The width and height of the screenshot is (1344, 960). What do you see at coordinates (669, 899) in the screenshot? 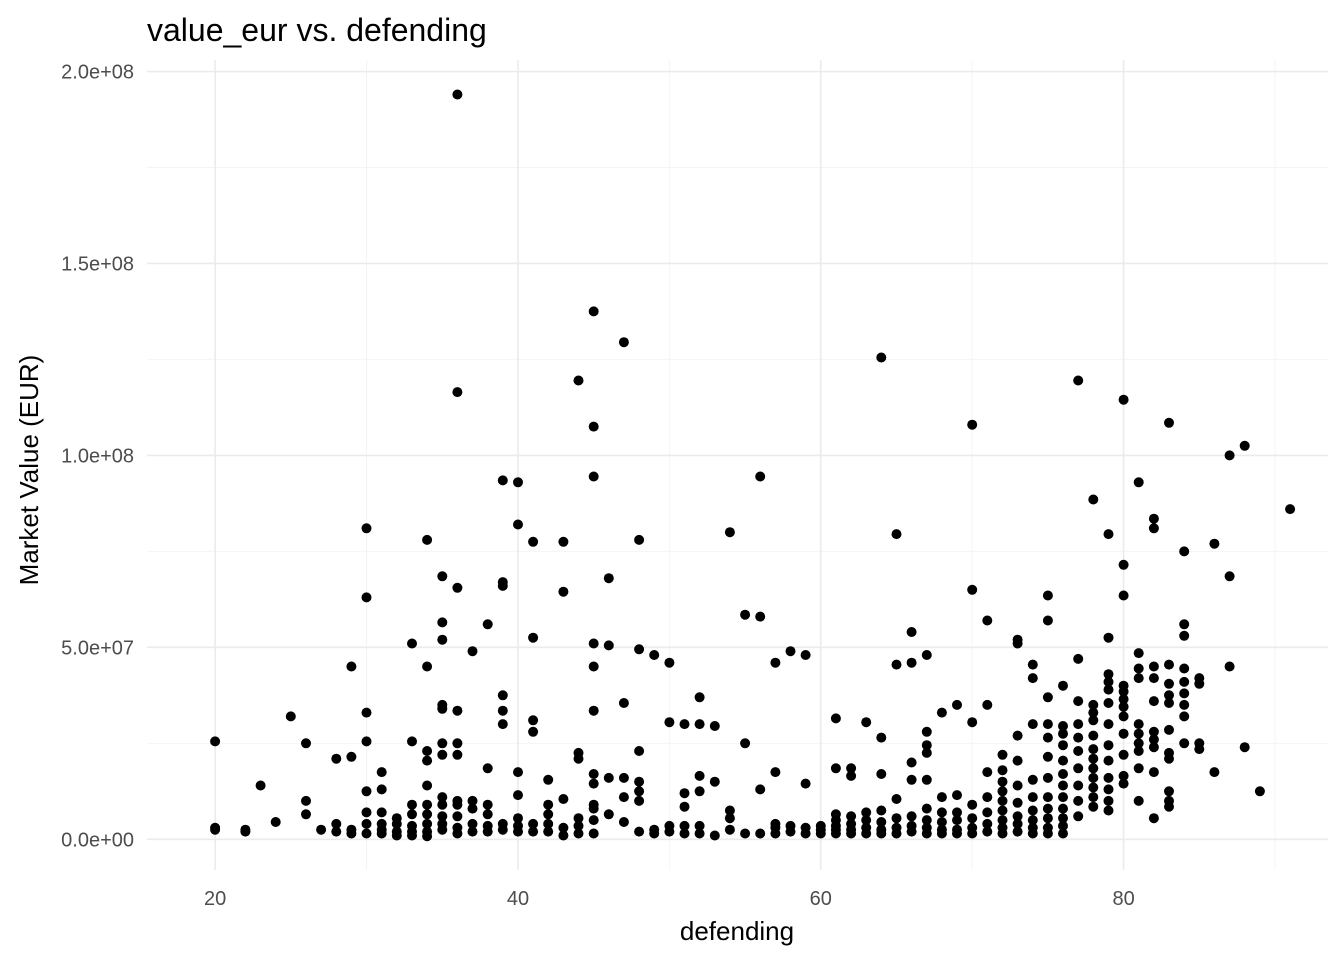
I see `x-axis-ticks: 20 40 60 80` at bounding box center [669, 899].